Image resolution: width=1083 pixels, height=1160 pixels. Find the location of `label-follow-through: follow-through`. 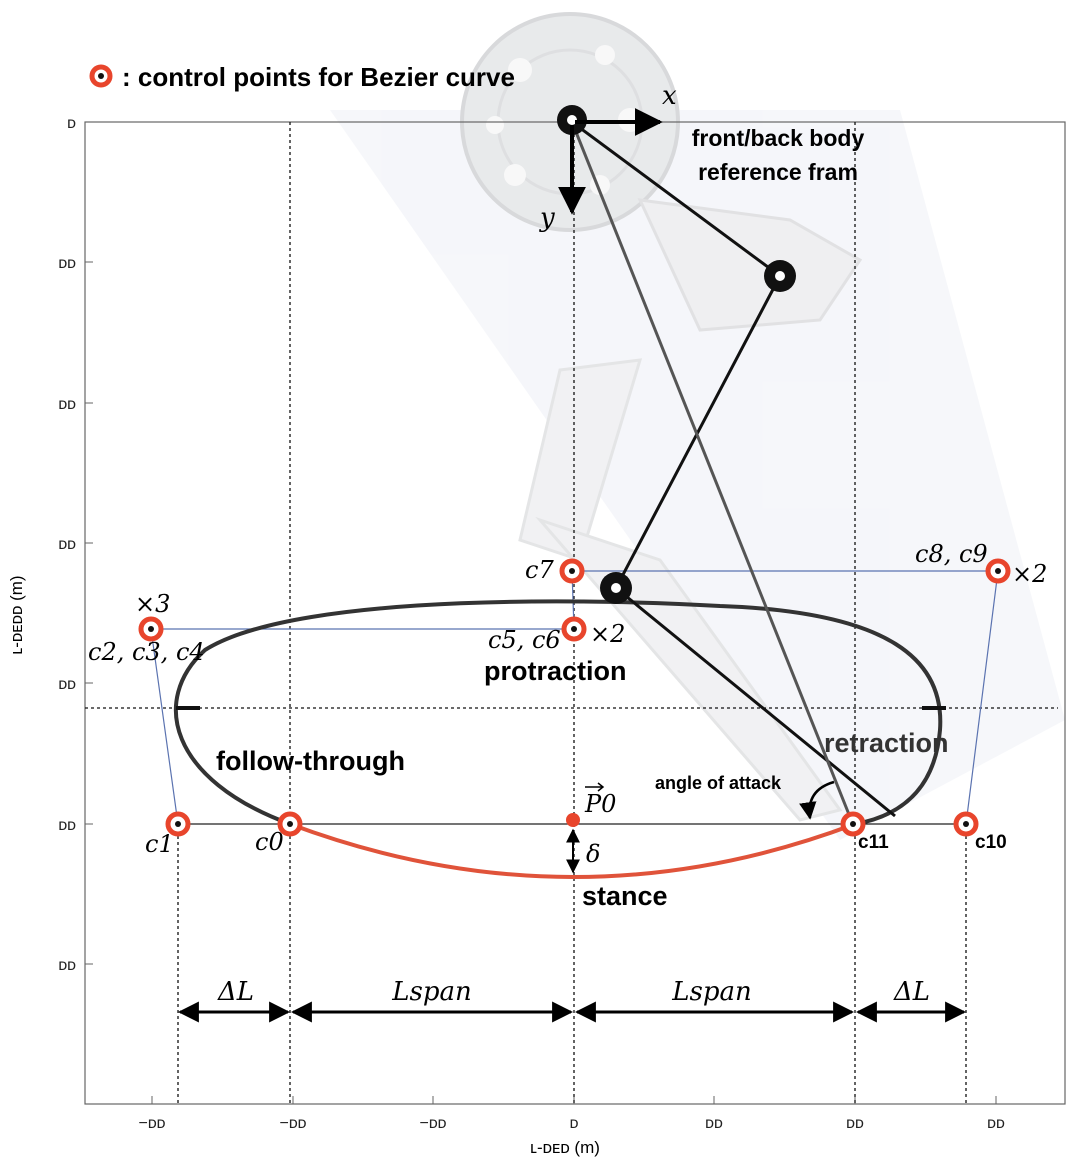

label-follow-through: follow-through is located at coordinates (310, 761).